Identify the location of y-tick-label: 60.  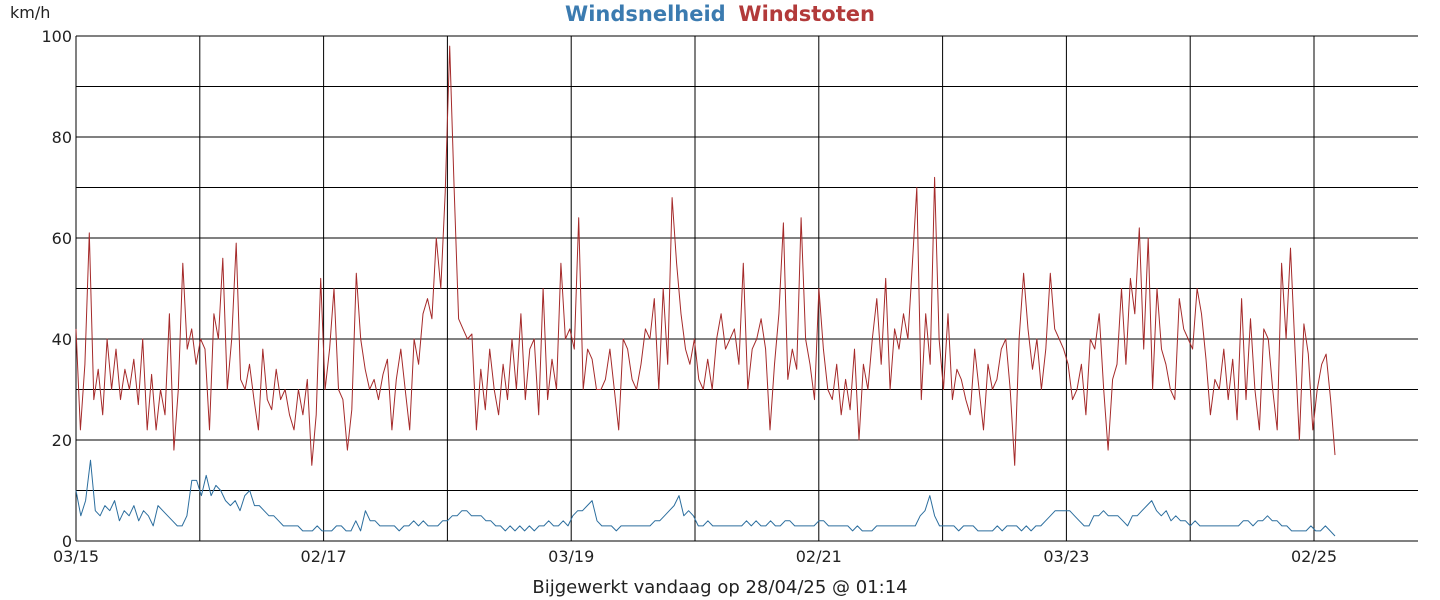
(62, 238).